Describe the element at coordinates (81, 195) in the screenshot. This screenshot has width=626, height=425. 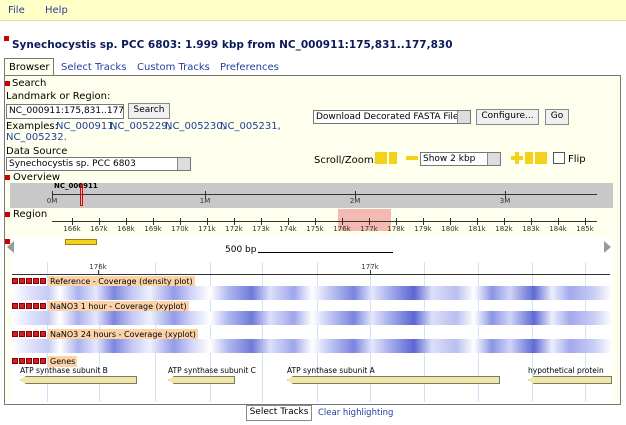
I see `overview-marker` at that location.